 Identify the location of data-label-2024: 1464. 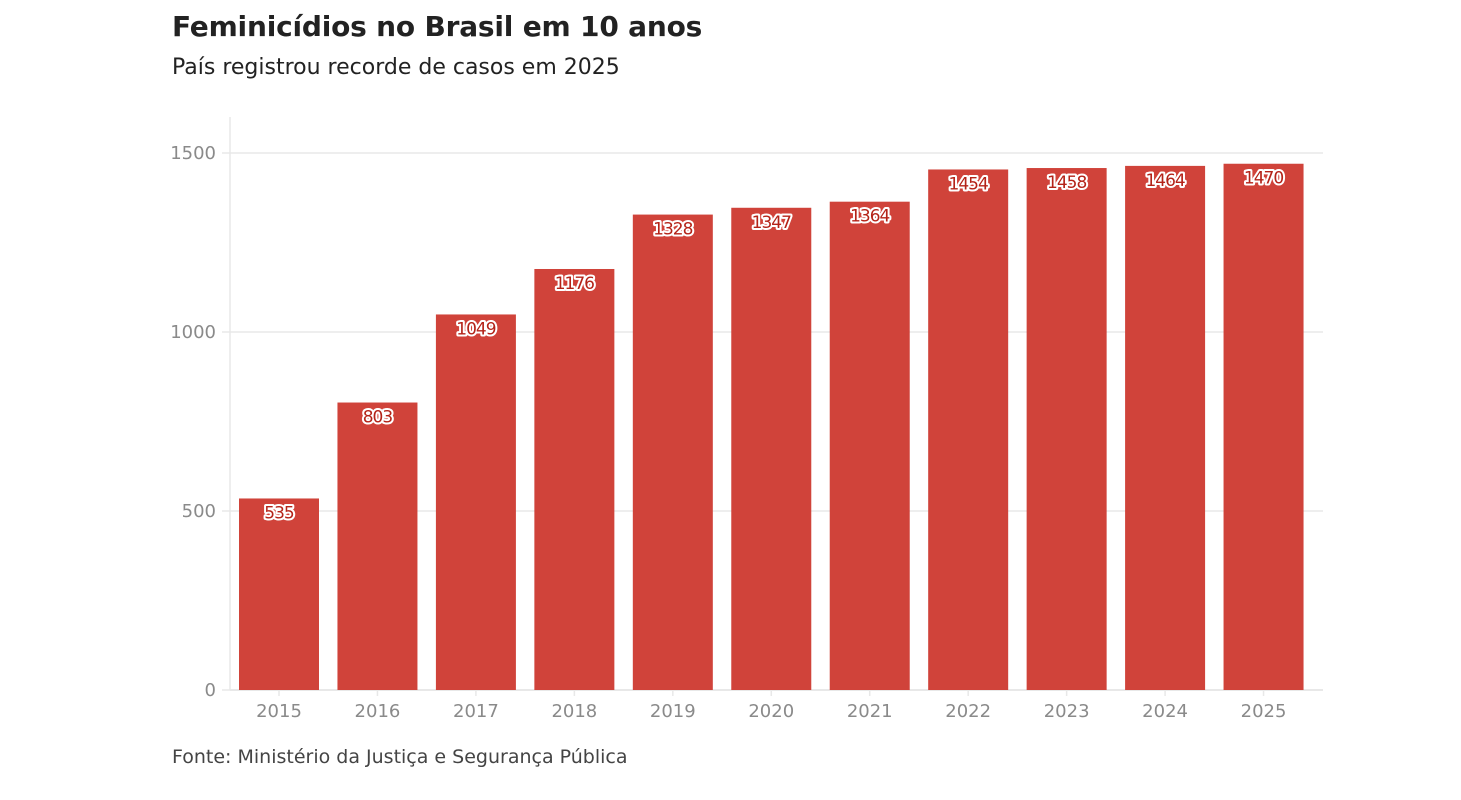
(1164, 181).